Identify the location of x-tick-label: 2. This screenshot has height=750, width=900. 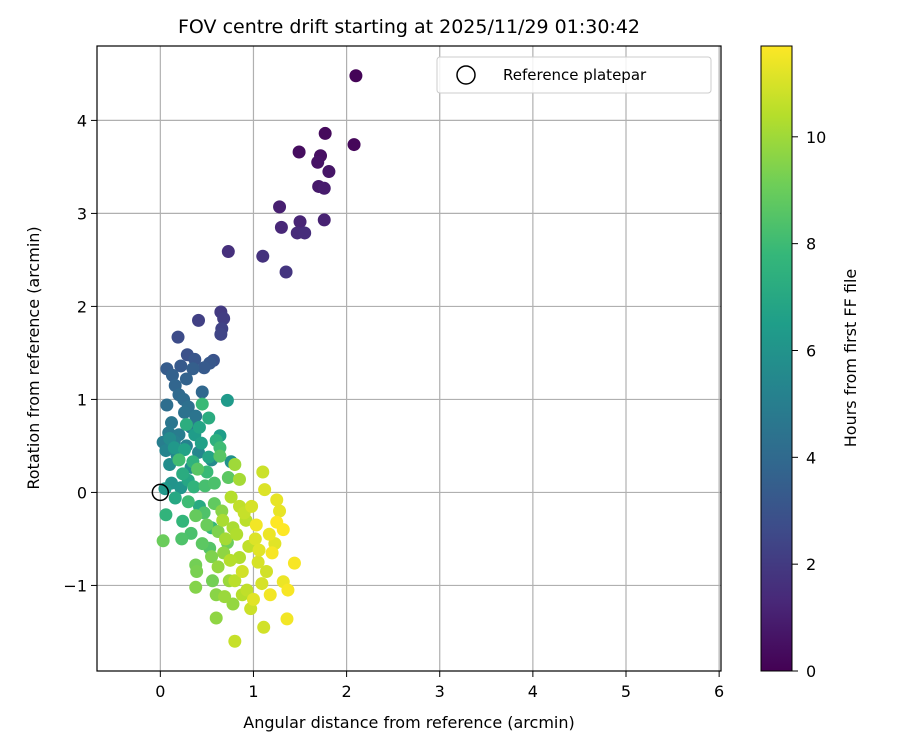
(347, 691).